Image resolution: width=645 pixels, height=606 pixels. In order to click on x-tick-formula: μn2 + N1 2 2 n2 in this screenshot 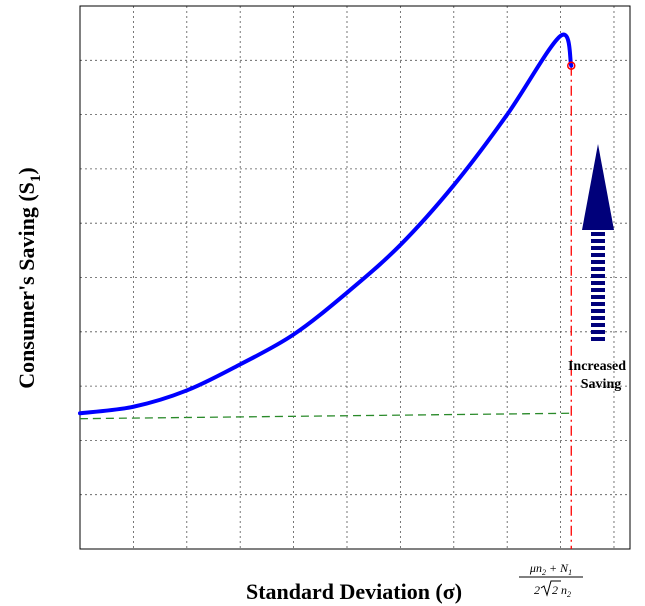, I will do `click(551, 580)`.